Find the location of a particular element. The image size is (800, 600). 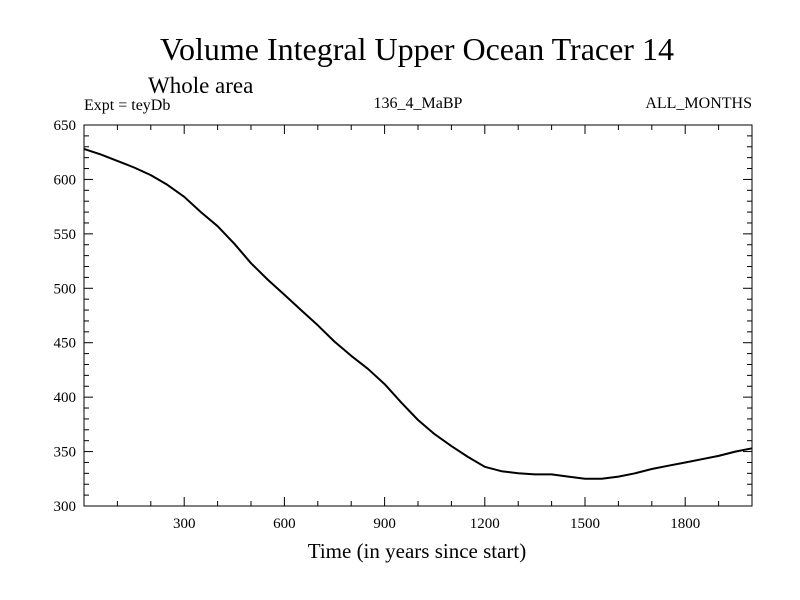

x-tick-label: 600 is located at coordinates (284, 524).